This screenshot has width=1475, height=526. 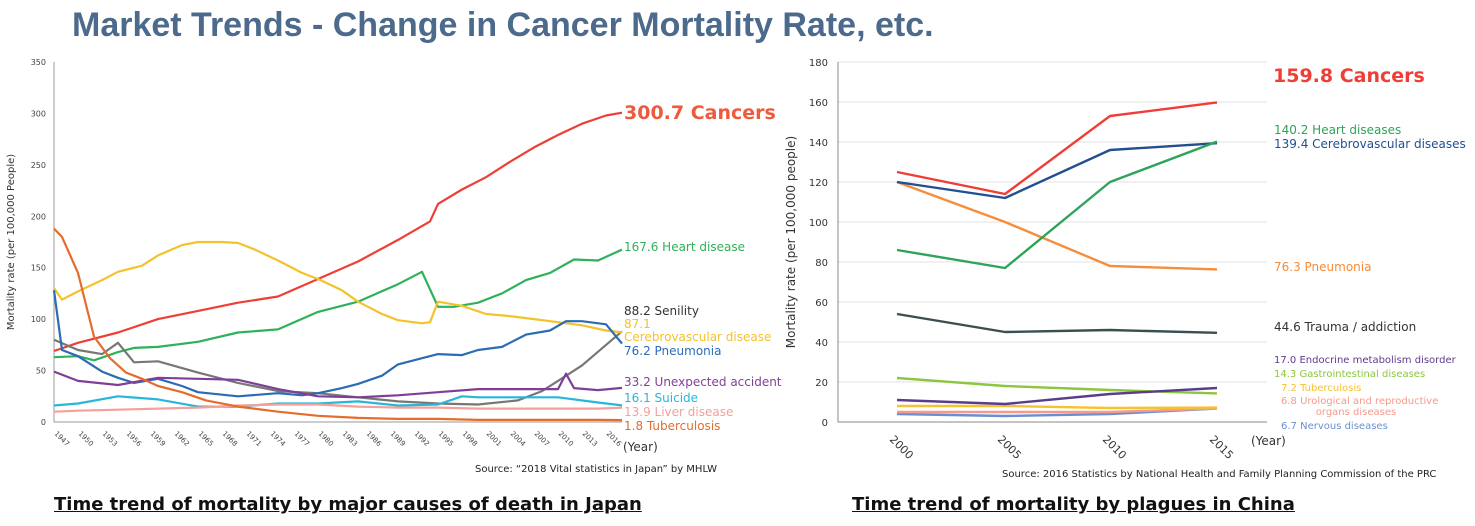 What do you see at coordinates (1321, 388) in the screenshot?
I see `china-end-label-tuberculosis: 7.2 Tuberculosis` at bounding box center [1321, 388].